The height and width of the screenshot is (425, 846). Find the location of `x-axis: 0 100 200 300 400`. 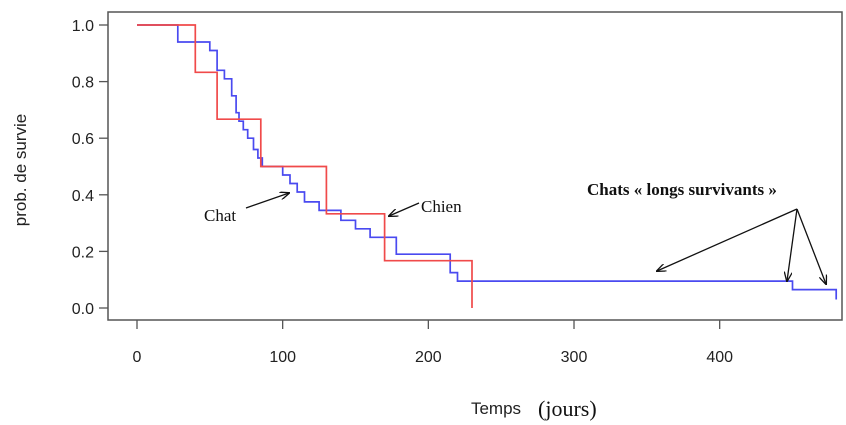

x-axis: 0 100 200 300 400 is located at coordinates (433, 343).